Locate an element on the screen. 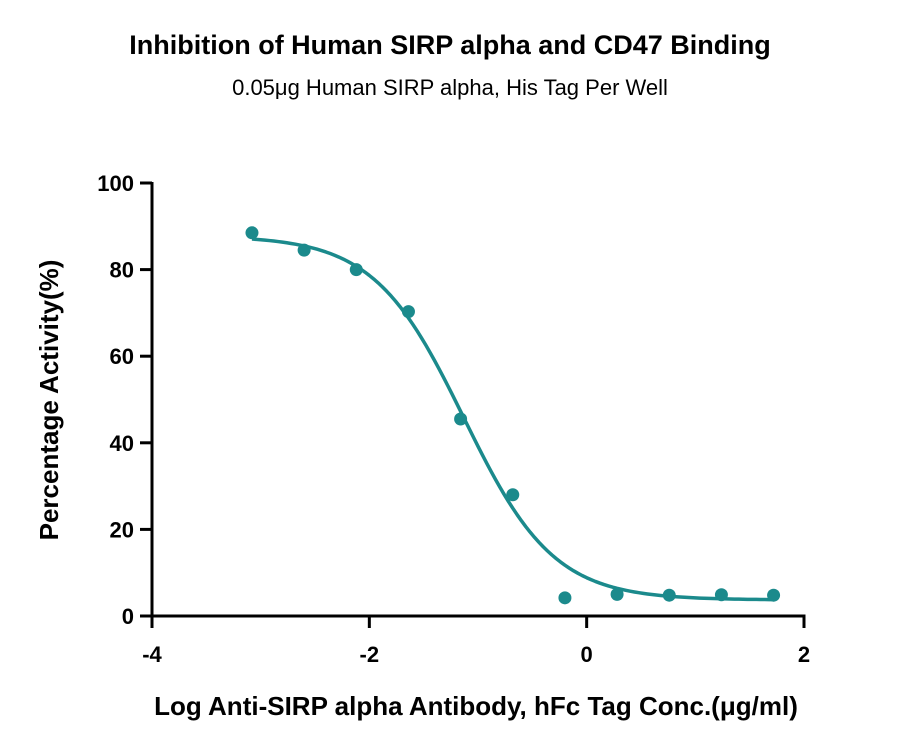  y-tick-label: 100 is located at coordinates (115, 183).